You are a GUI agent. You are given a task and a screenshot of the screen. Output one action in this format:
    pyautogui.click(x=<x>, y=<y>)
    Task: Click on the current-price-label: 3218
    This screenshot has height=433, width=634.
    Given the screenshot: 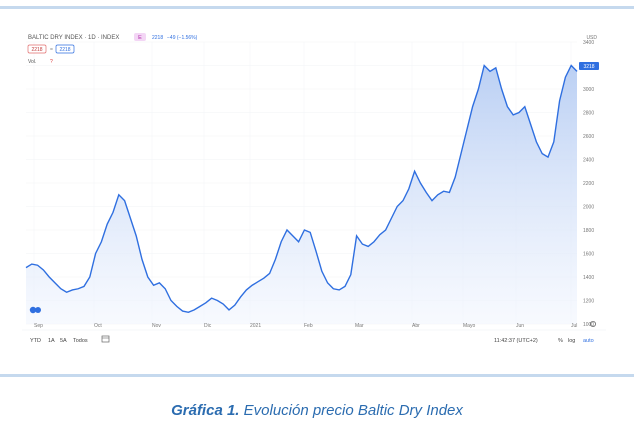 What is the action you would take?
    pyautogui.click(x=588, y=67)
    